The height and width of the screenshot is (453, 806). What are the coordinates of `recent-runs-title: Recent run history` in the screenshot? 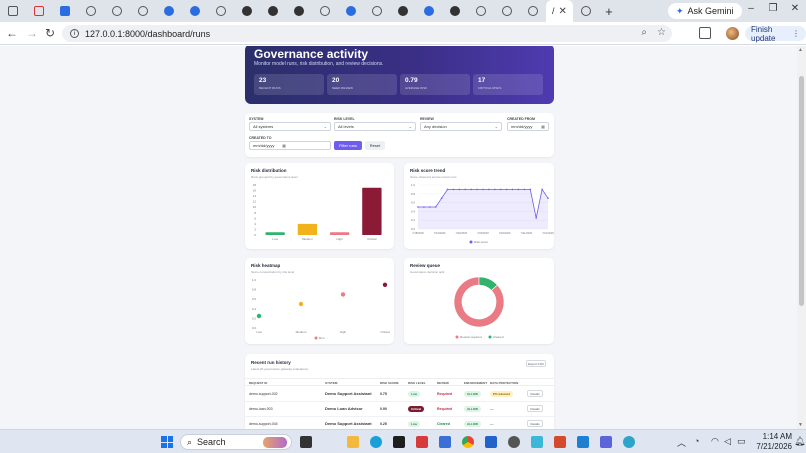 It's located at (271, 362).